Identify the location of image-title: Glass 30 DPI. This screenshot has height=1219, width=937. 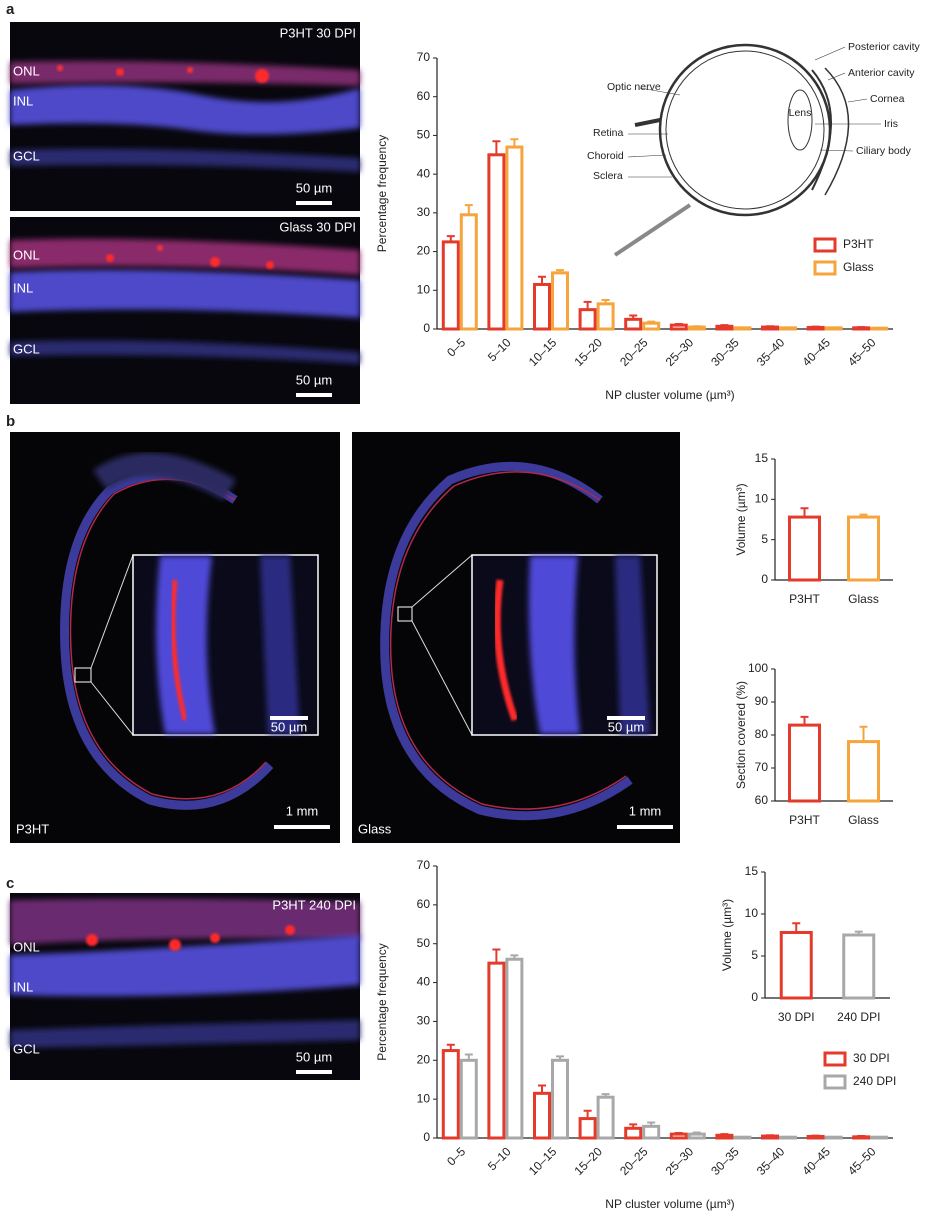
(317, 226).